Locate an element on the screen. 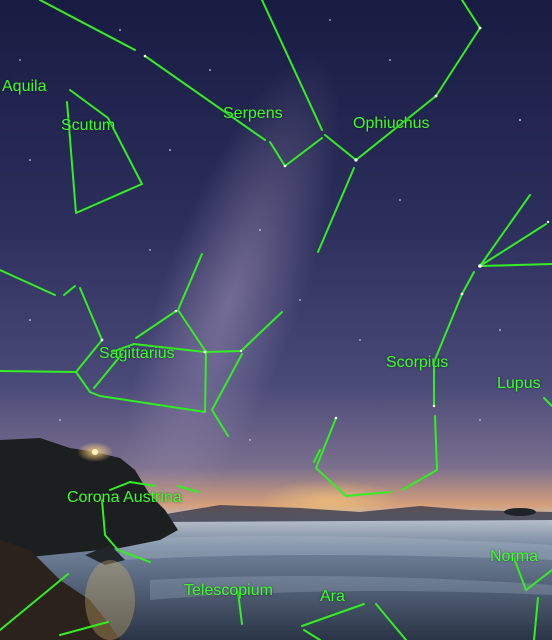  label-corona-austrina: Corona Austrina is located at coordinates (124, 498).